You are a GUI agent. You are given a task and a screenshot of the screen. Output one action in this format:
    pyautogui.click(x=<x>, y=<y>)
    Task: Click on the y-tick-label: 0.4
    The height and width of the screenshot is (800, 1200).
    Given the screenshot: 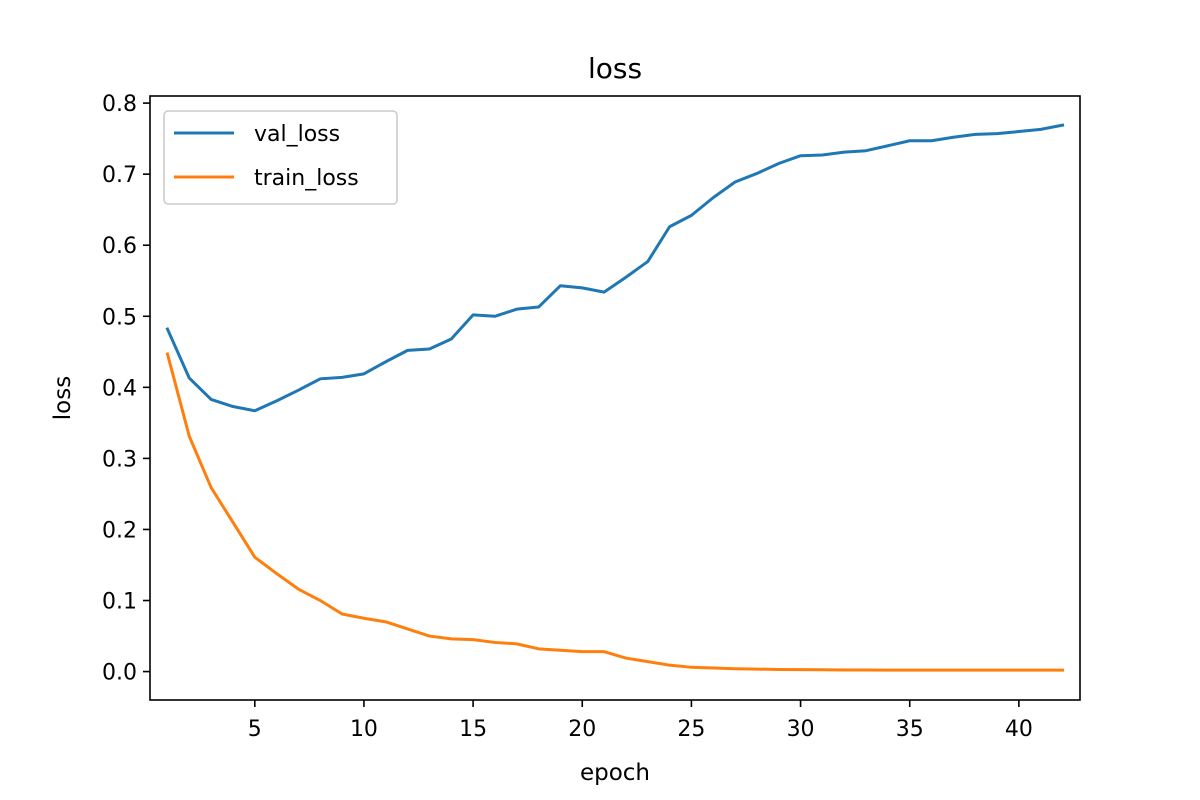 What is the action you would take?
    pyautogui.click(x=119, y=388)
    